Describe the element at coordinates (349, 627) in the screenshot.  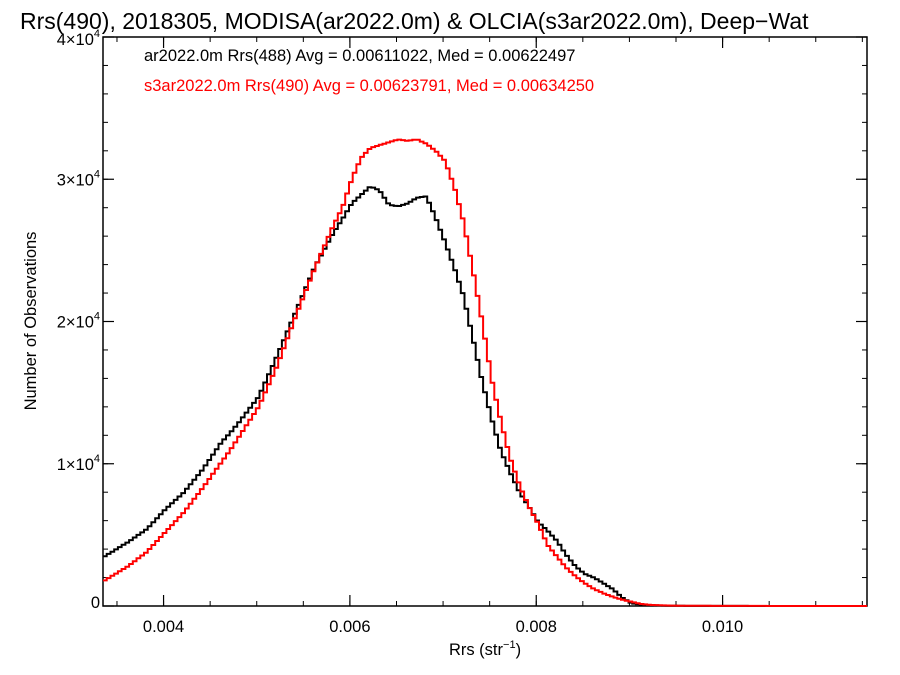
I see `x-tick-label: 0.006` at that location.